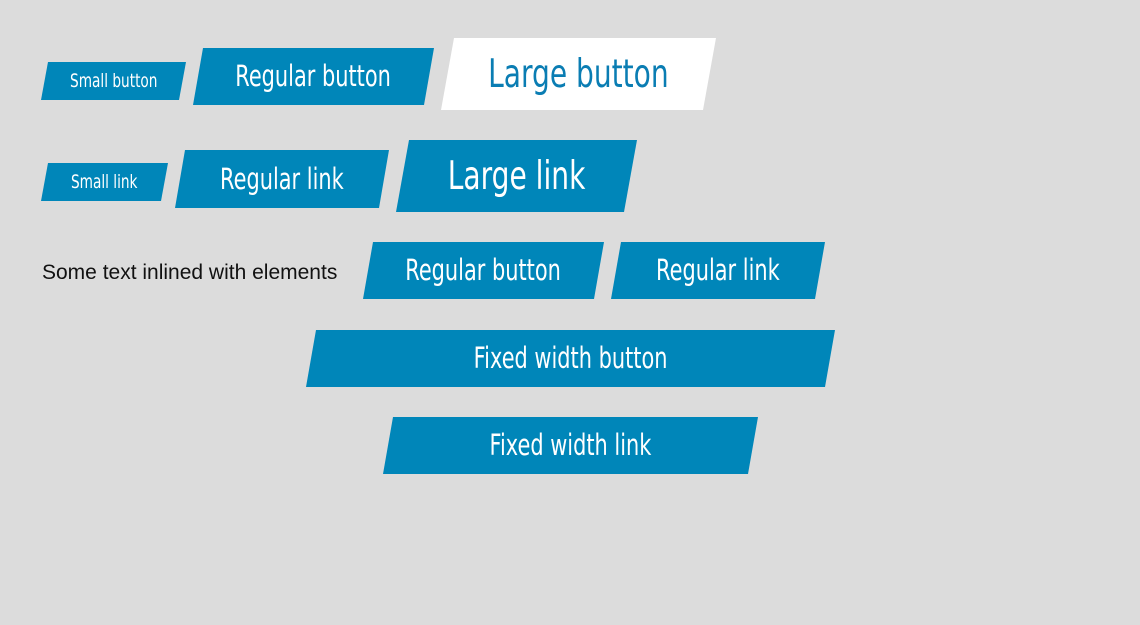 Image resolution: width=1140 pixels, height=625 pixels. I want to click on large-link: Large link, so click(516, 176).